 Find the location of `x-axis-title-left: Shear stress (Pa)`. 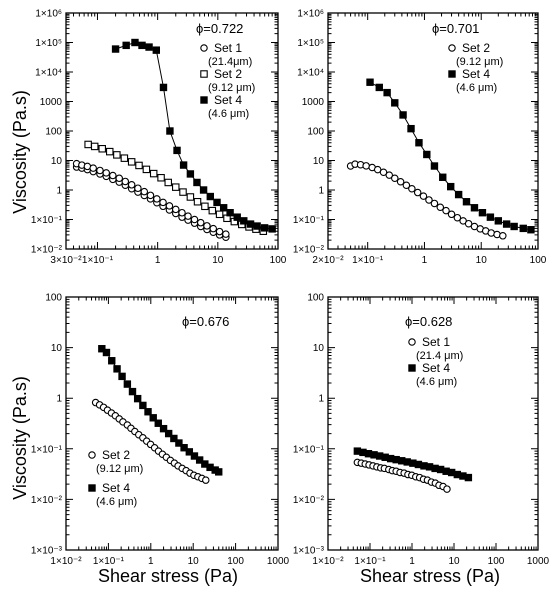

x-axis-title-left: Shear stress (Pa) is located at coordinates (168, 576).